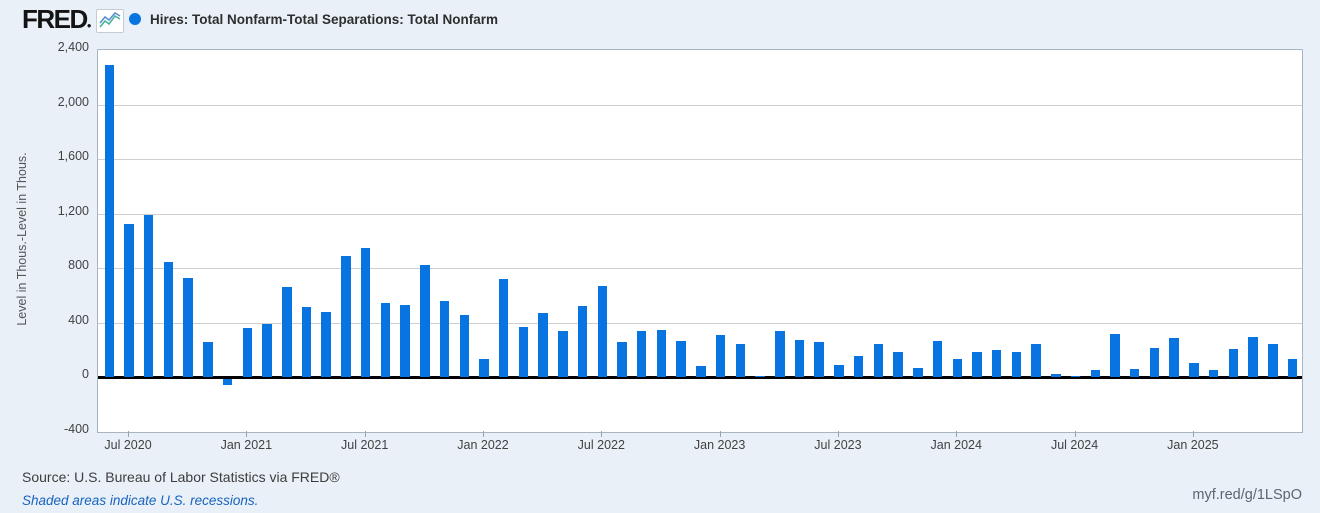 This screenshot has height=513, width=1320. Describe the element at coordinates (483, 445) in the screenshot. I see `x-tick-label: Jan 2022` at that location.